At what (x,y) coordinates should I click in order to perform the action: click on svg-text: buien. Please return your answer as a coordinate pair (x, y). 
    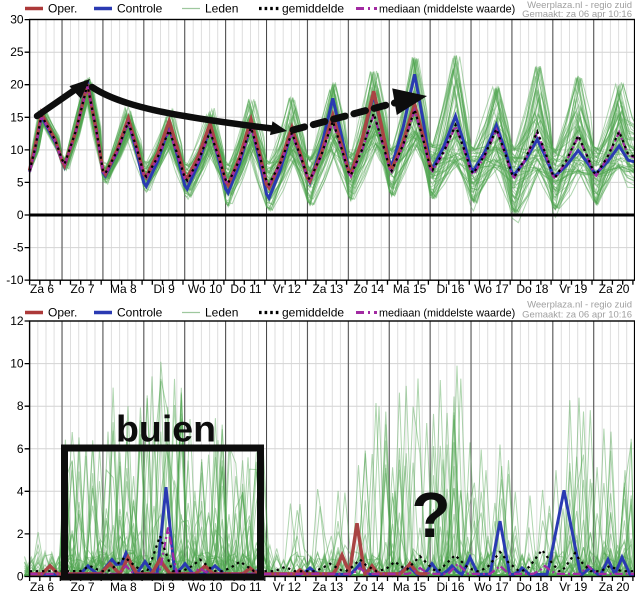
    Looking at the image, I should click on (166, 429).